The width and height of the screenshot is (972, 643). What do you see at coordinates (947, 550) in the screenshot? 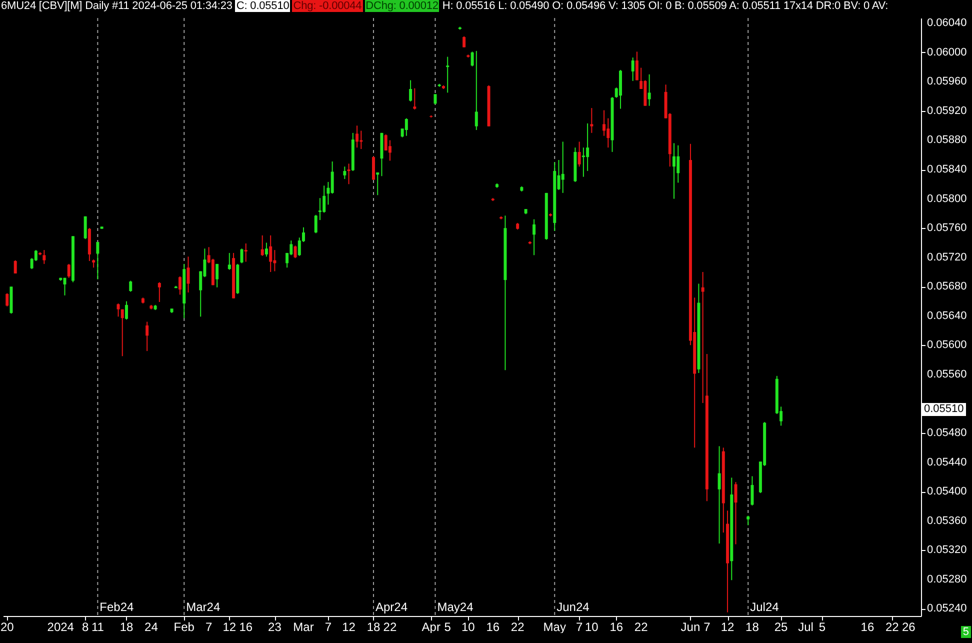
I see `y-tick-label: 0.05320` at bounding box center [947, 550].